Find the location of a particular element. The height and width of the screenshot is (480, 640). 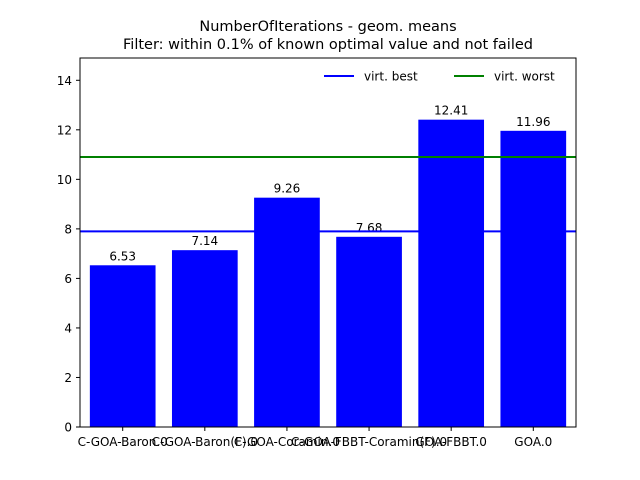

x-tick-label-1: C-GOA-Baron(F).0 is located at coordinates (205, 442).